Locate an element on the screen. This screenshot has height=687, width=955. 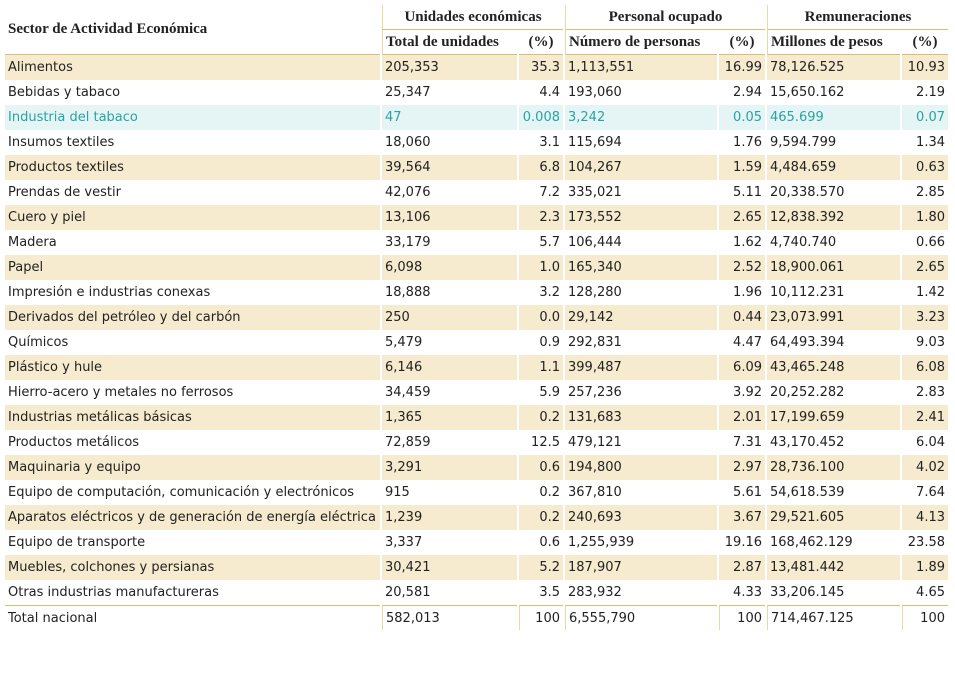
cell-value: 7.64 is located at coordinates (930, 492).